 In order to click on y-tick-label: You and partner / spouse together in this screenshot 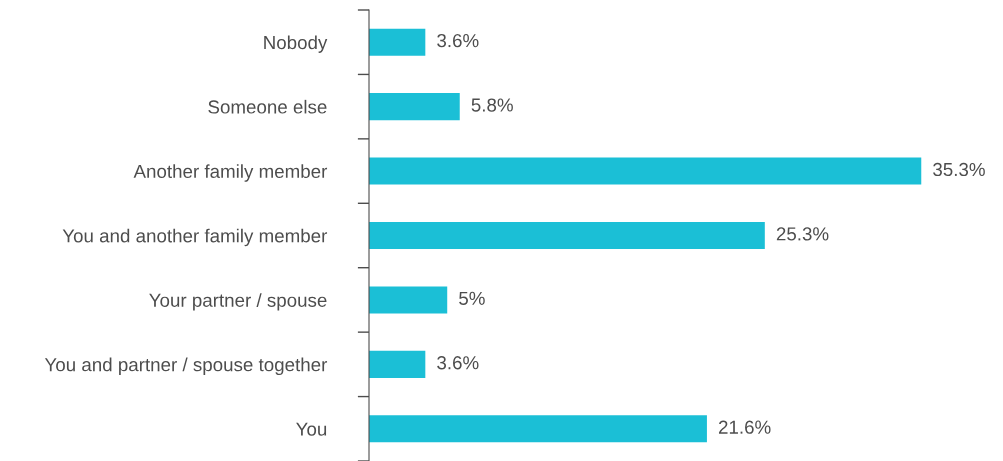, I will do `click(186, 366)`.